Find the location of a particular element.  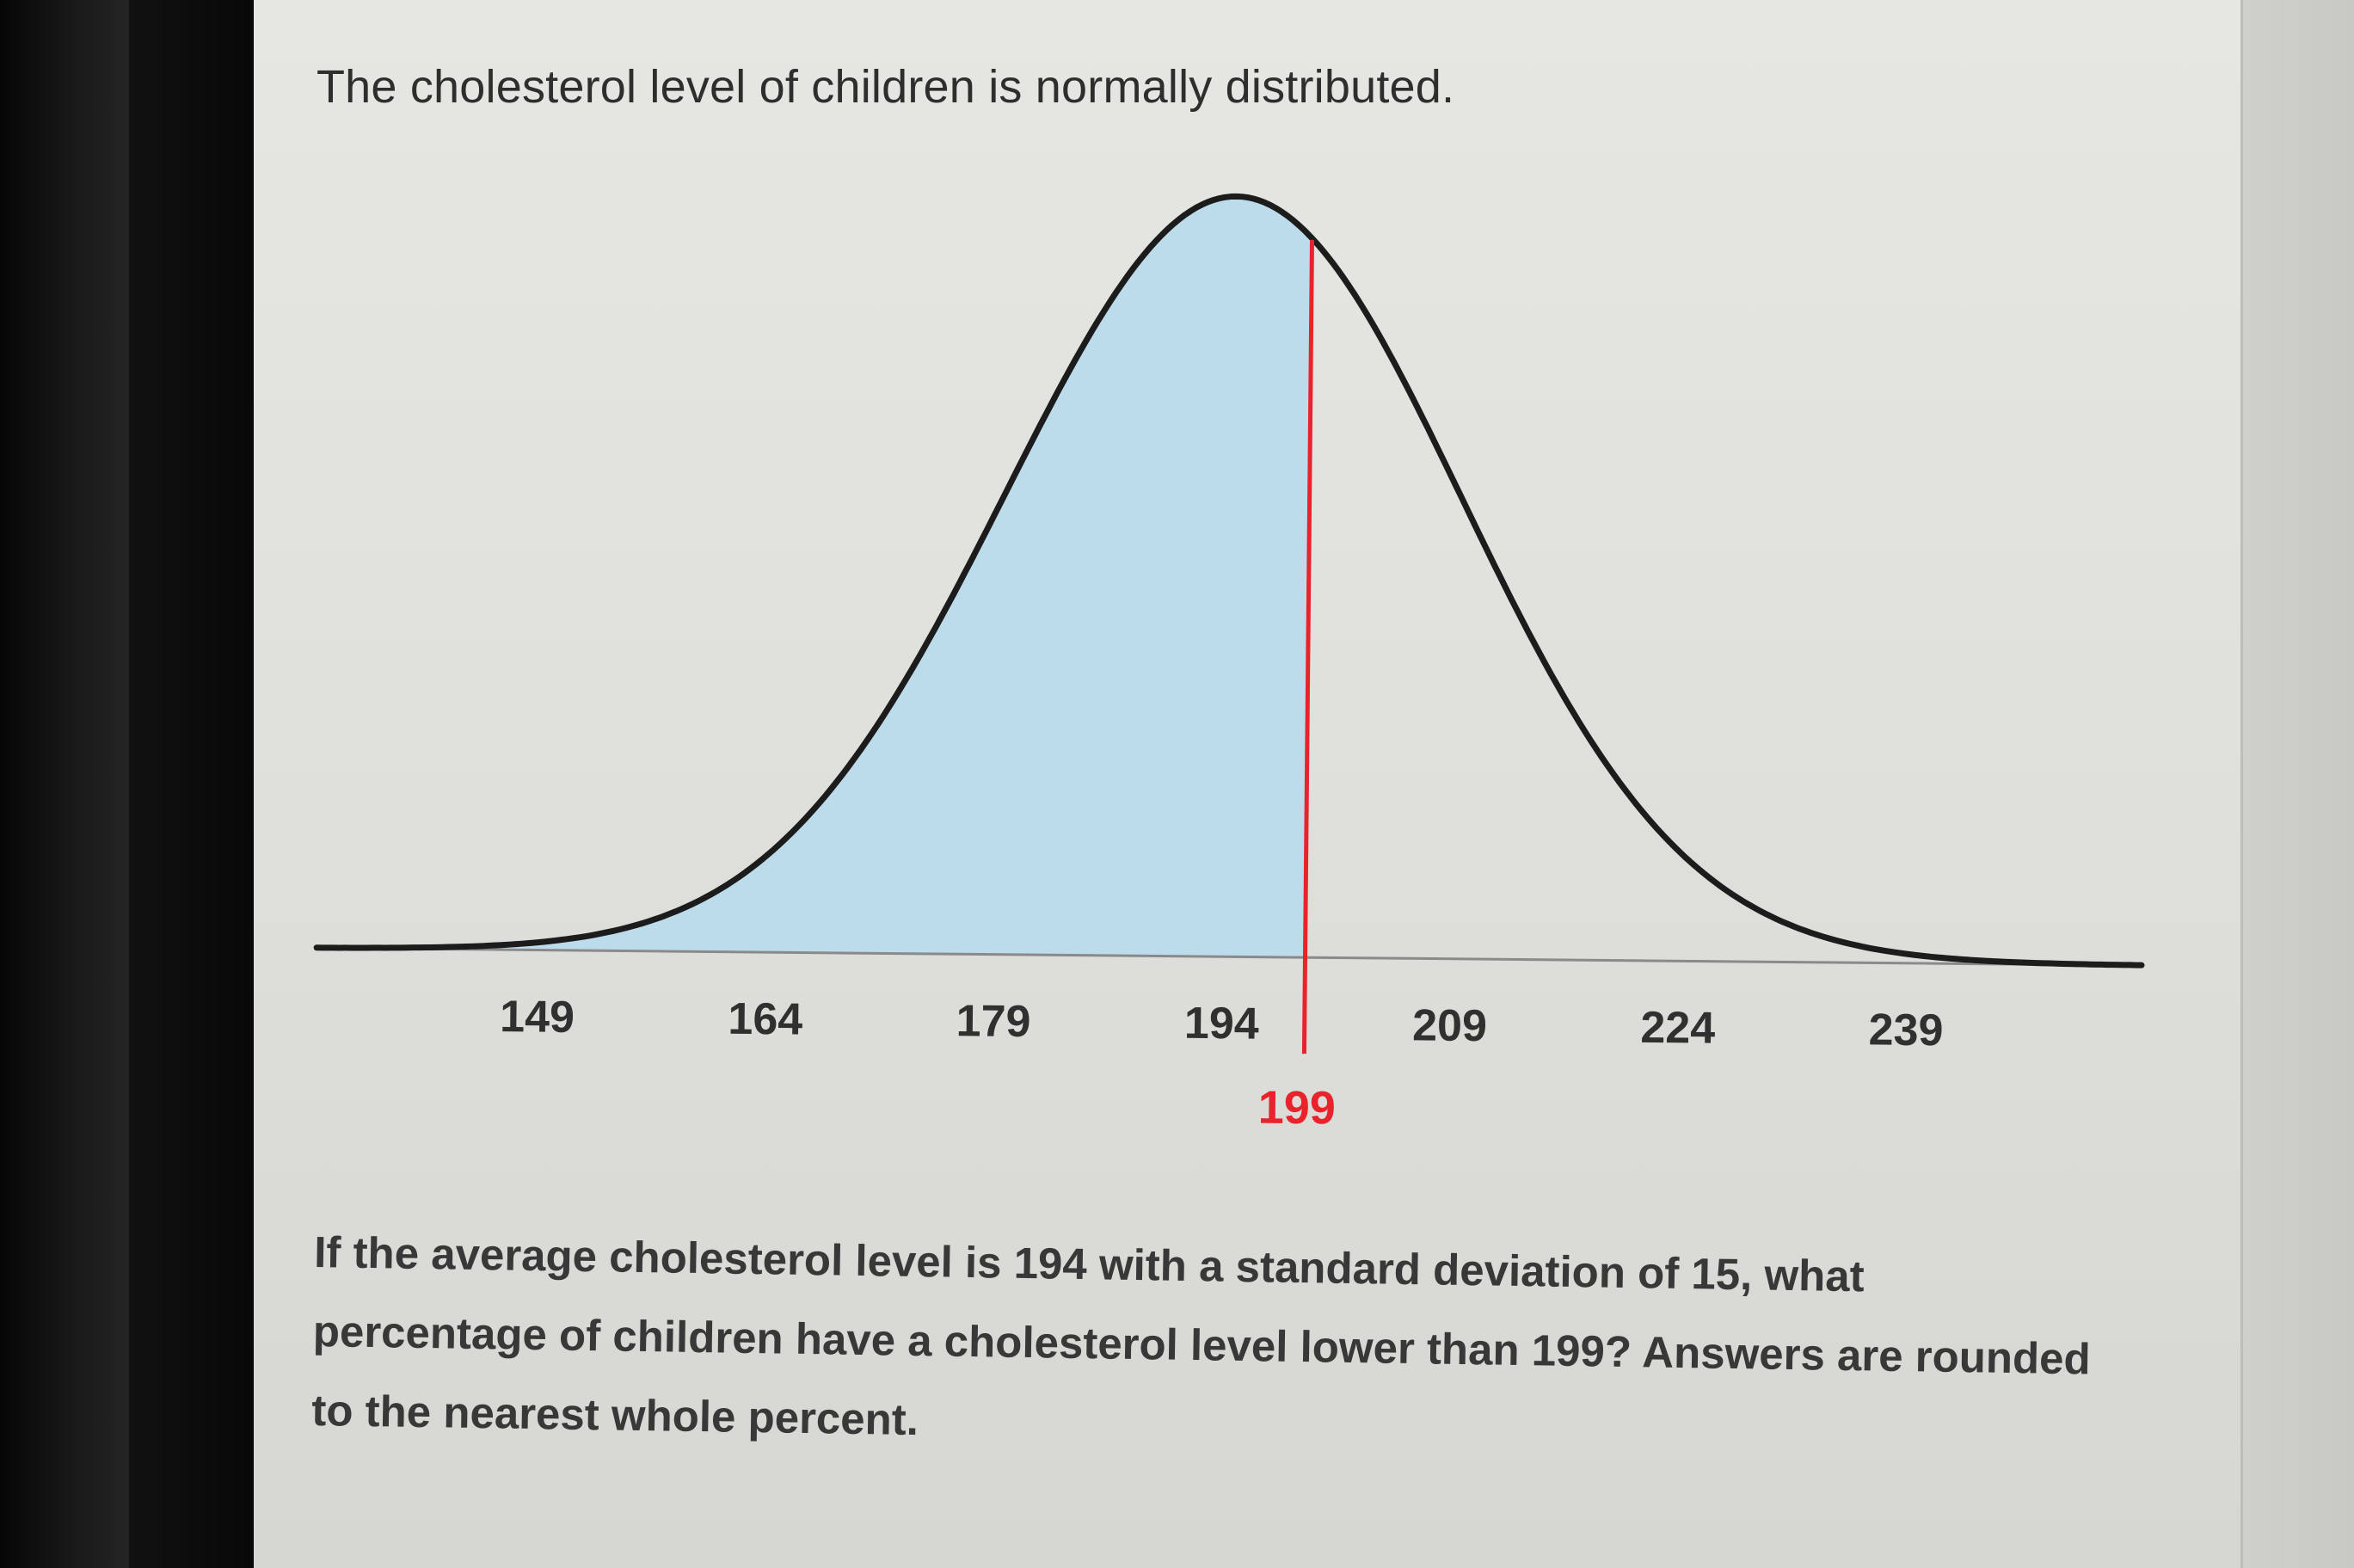

x-tick-label-209: 209 is located at coordinates (1449, 1025).